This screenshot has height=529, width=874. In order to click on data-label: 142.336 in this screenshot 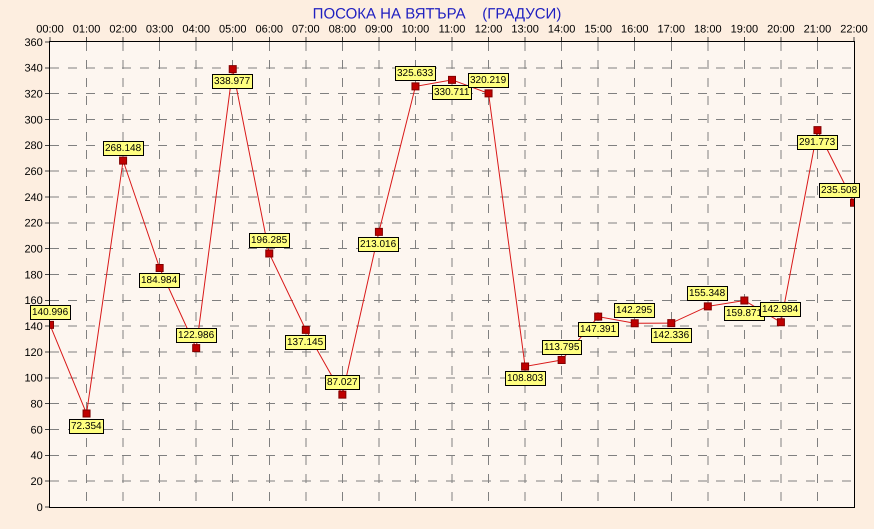, I will do `click(671, 335)`.